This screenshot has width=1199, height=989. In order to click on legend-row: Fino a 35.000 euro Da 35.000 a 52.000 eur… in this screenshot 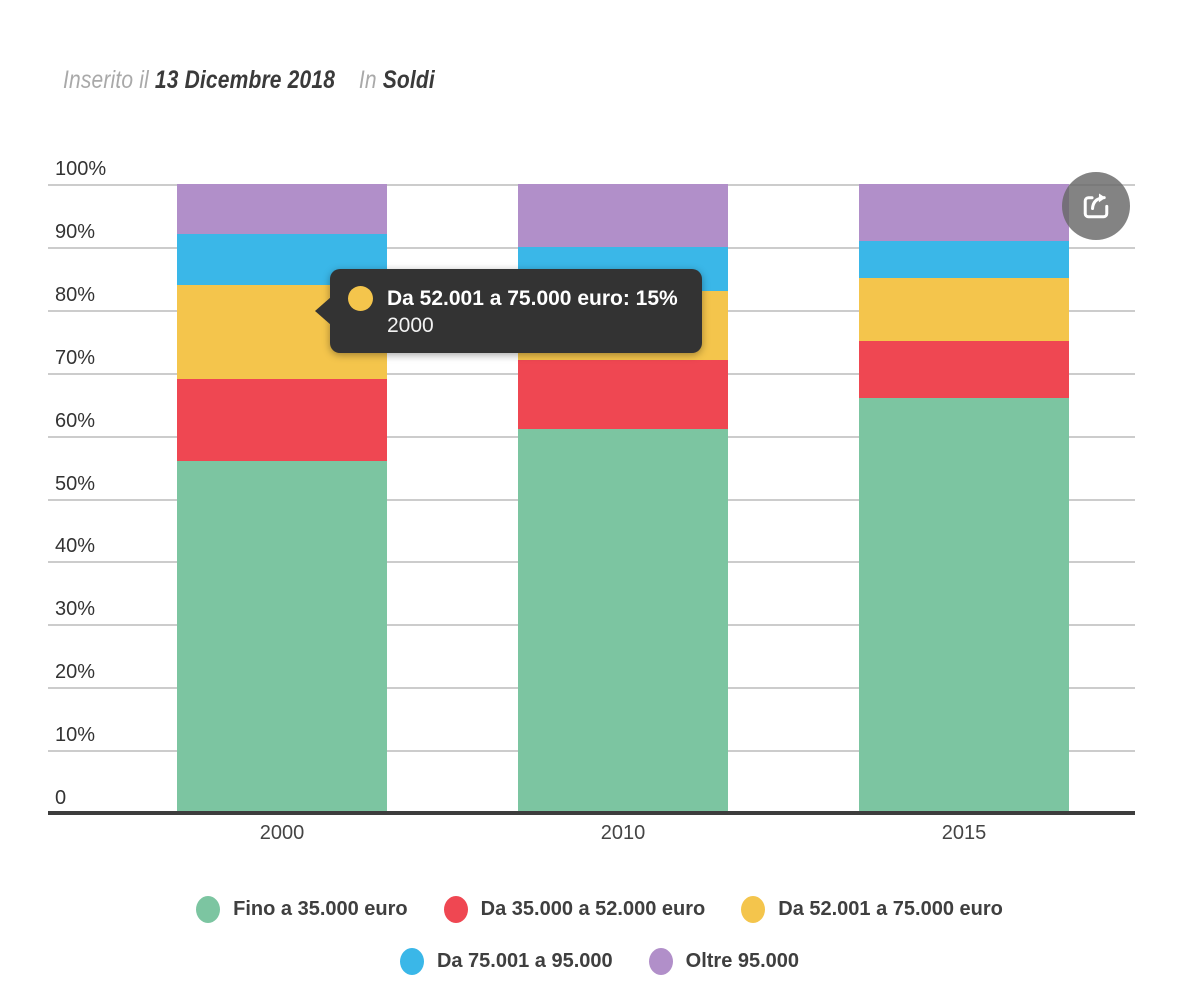, I will do `click(599, 909)`.